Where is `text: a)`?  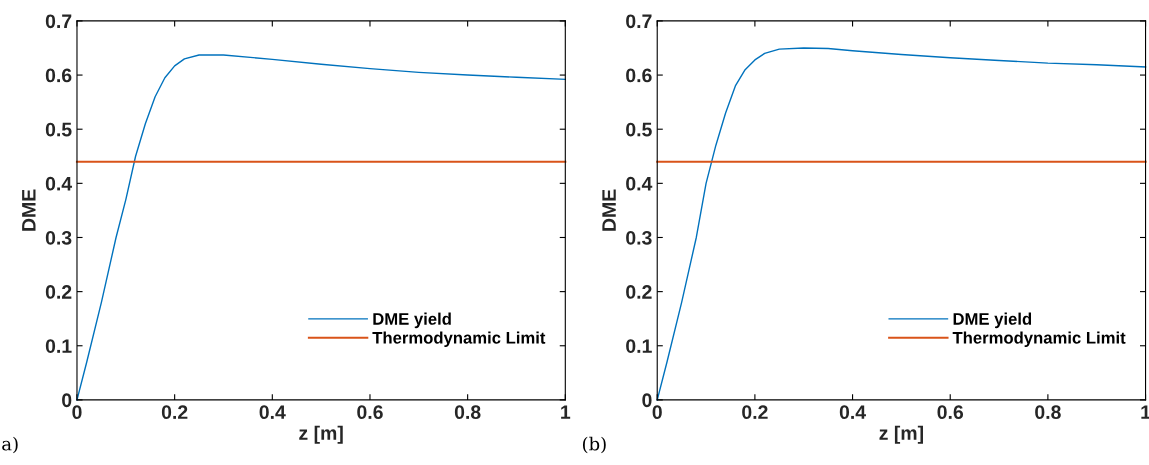
text: a) is located at coordinates (10, 445).